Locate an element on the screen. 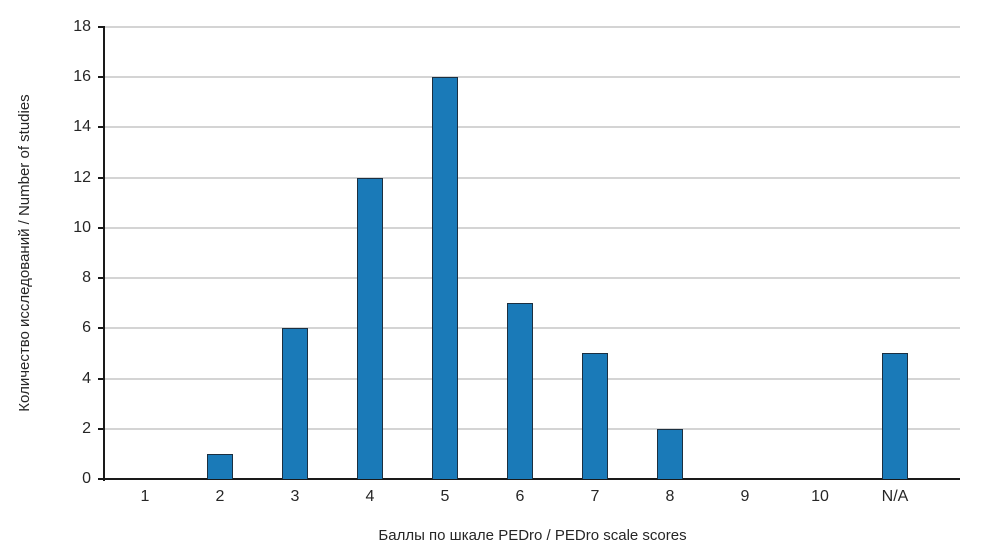 Image resolution: width=984 pixels, height=558 pixels. y-tick-label: 4 is located at coordinates (86, 378).